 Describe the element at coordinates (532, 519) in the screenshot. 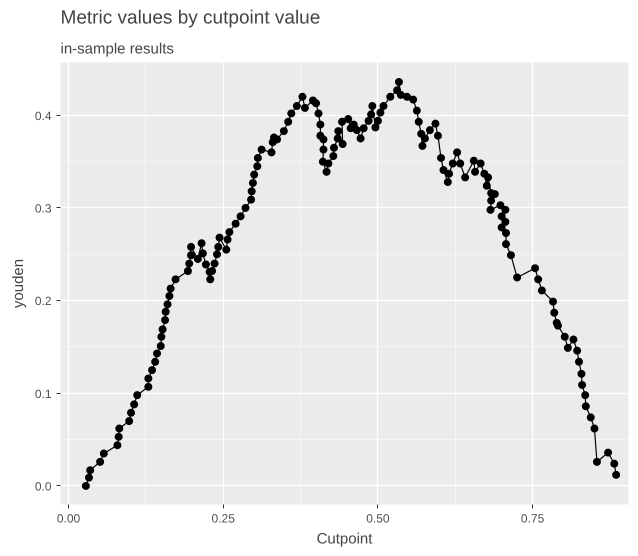

I see `x-tick-label: 0.75` at that location.